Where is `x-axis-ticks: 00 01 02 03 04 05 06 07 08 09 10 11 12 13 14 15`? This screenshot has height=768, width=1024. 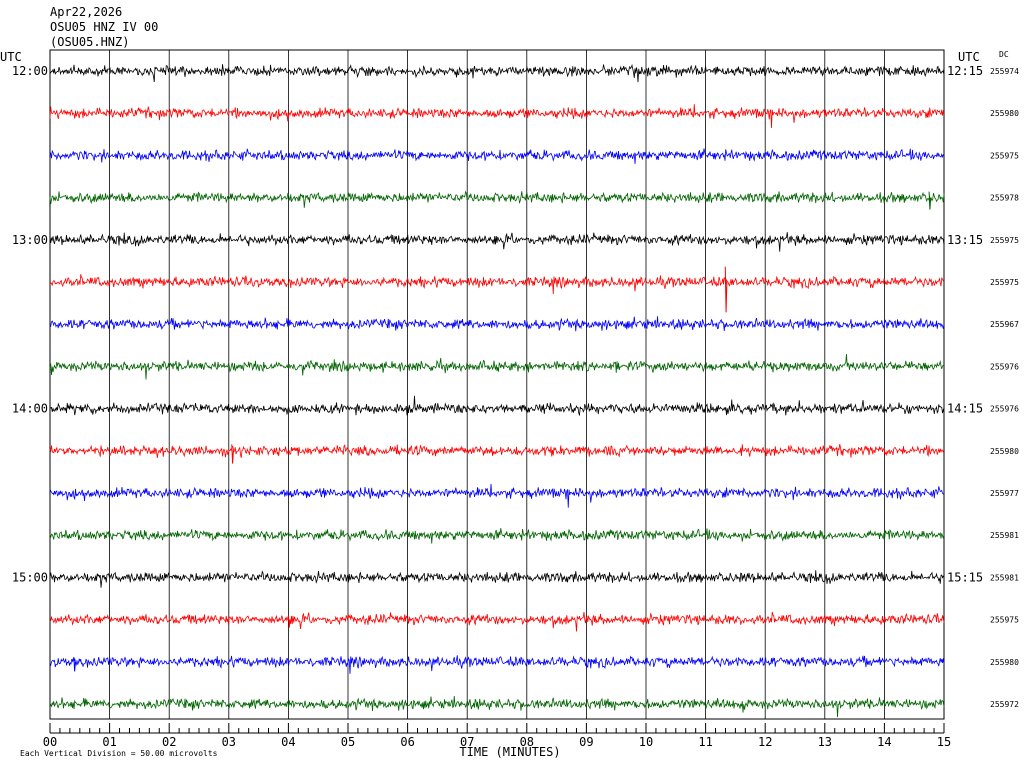
x-axis-ticks: 00 01 02 03 04 05 06 07 08 09 10 11 12 13 14 15 is located at coordinates (497, 736).